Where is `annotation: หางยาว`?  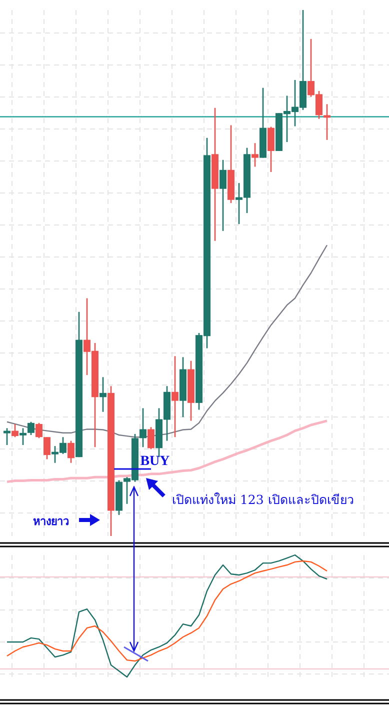
annotation: หางยาว is located at coordinates (51, 521).